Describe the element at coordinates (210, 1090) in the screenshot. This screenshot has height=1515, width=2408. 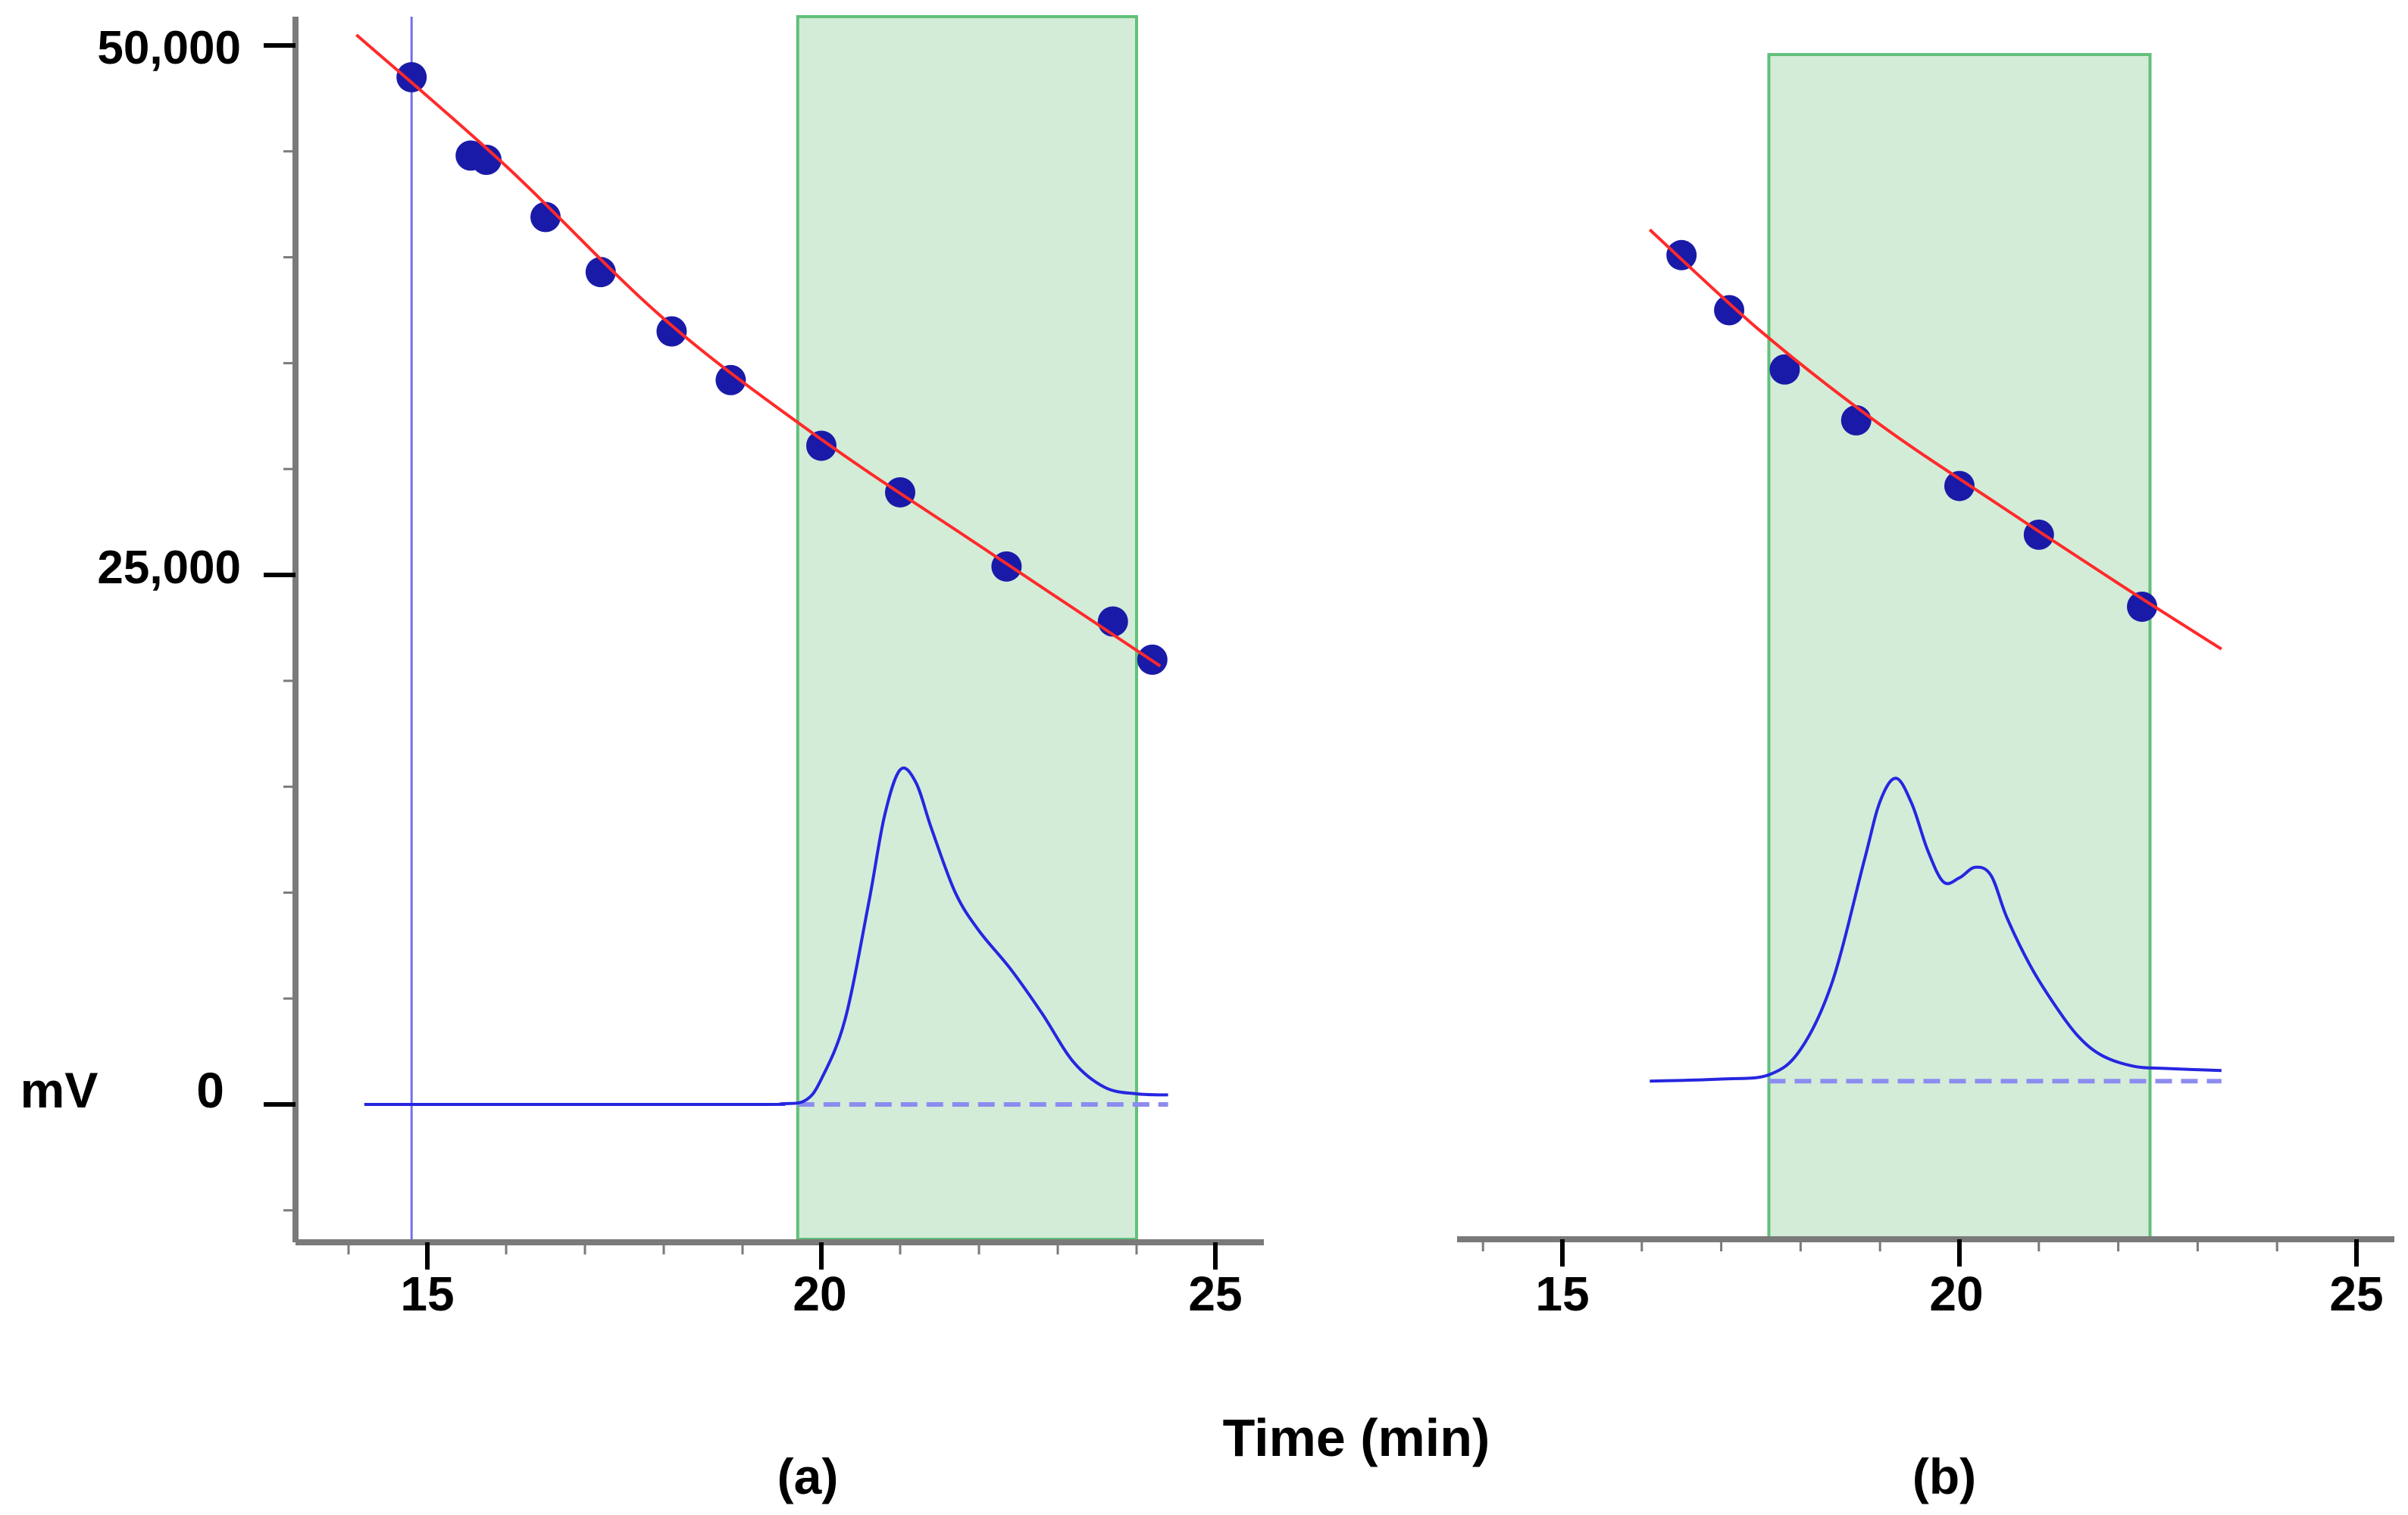
I see `y-tick-label-0: 0` at that location.